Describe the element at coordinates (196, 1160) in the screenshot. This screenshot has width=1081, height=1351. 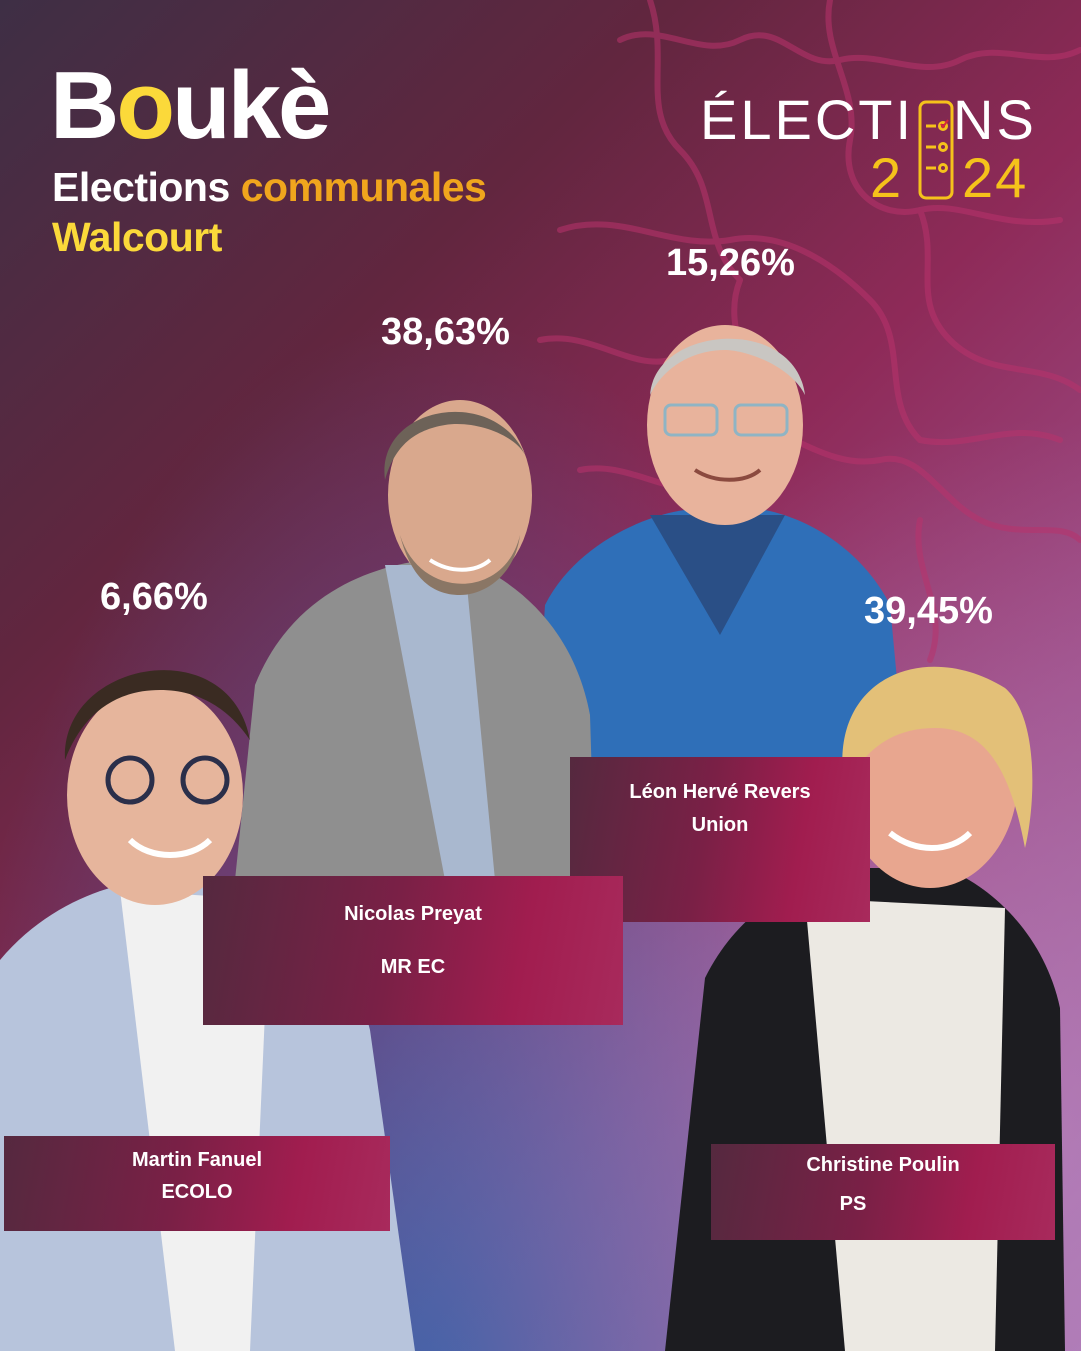
I see `candidate-name: Martin Fanuel` at that location.